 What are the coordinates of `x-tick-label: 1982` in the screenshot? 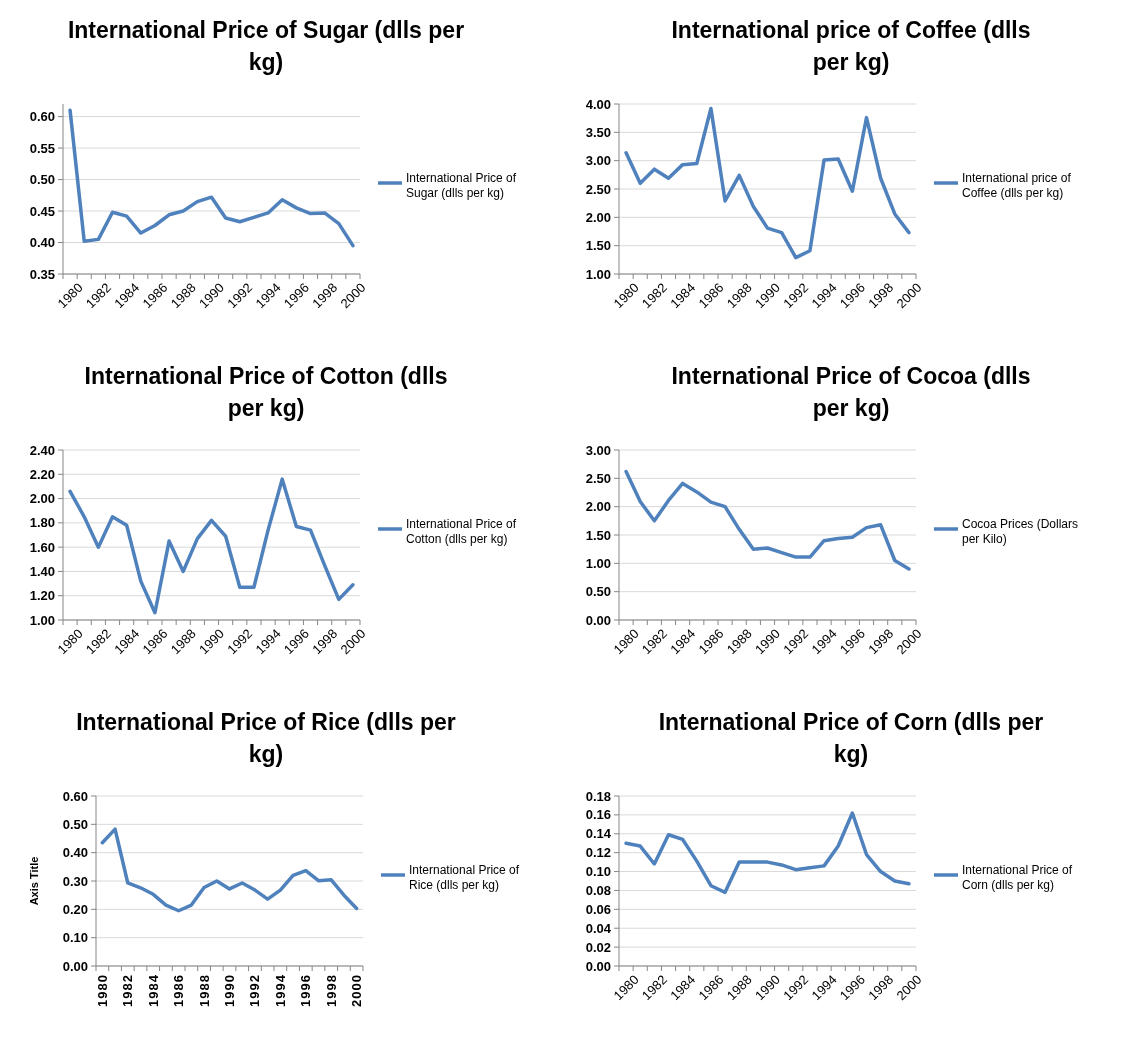 It's located at (128, 990).